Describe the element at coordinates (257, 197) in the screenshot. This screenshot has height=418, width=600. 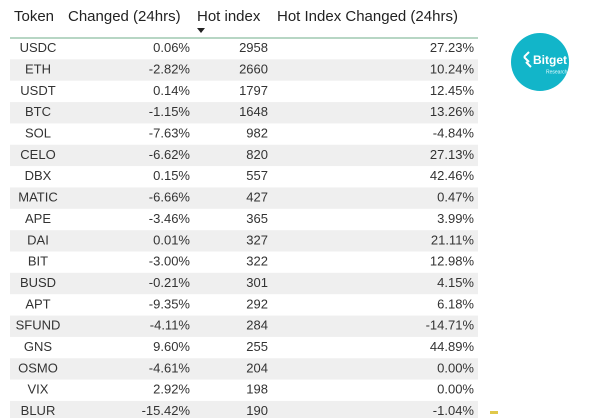
I see `table-cell: 427` at that location.